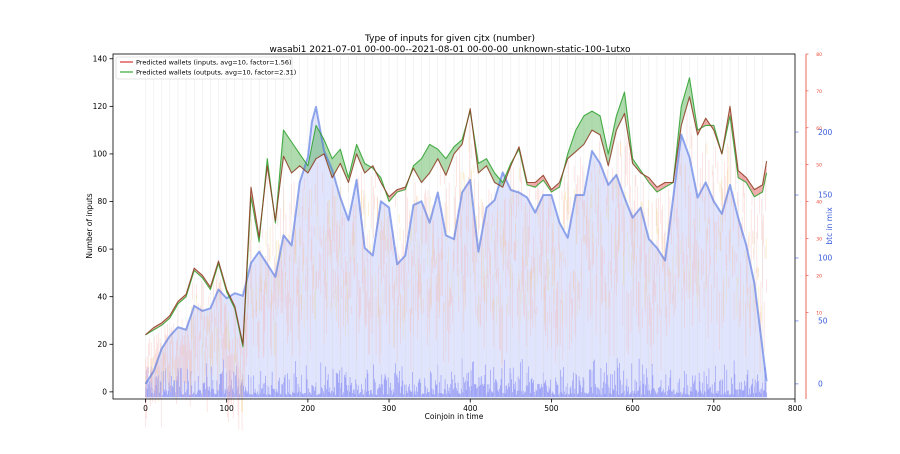 Image resolution: width=900 pixels, height=454 pixels. I want to click on x-tick-label: 700, so click(714, 408).